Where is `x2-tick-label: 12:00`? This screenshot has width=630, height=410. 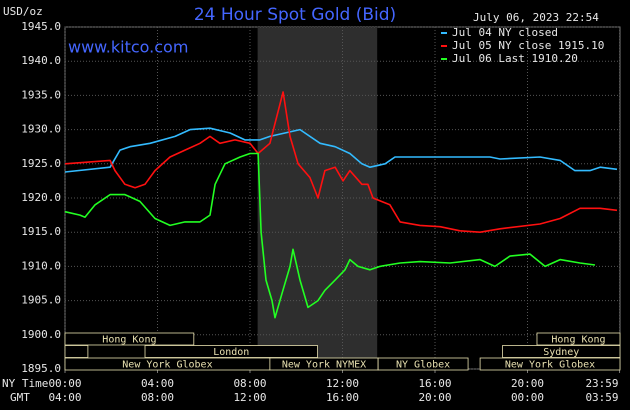
x2-tick-label: 12:00 is located at coordinates (249, 397).